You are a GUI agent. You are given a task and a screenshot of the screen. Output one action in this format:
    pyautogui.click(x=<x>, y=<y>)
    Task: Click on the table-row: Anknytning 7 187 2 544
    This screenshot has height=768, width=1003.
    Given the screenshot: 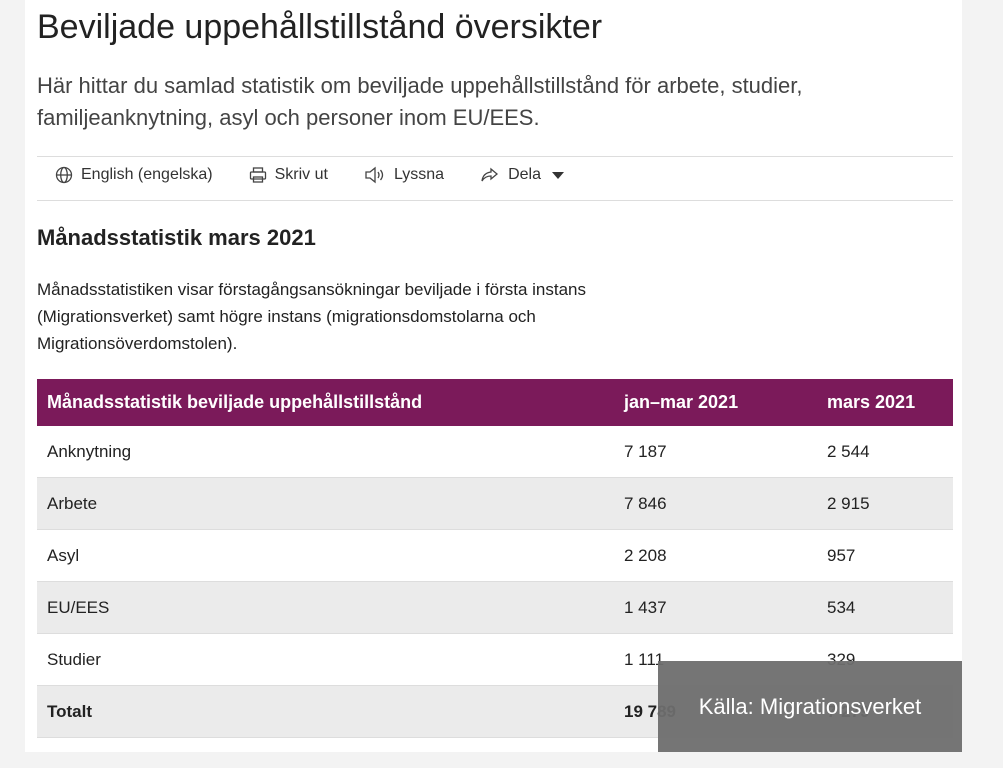 What is the action you would take?
    pyautogui.click(x=495, y=452)
    